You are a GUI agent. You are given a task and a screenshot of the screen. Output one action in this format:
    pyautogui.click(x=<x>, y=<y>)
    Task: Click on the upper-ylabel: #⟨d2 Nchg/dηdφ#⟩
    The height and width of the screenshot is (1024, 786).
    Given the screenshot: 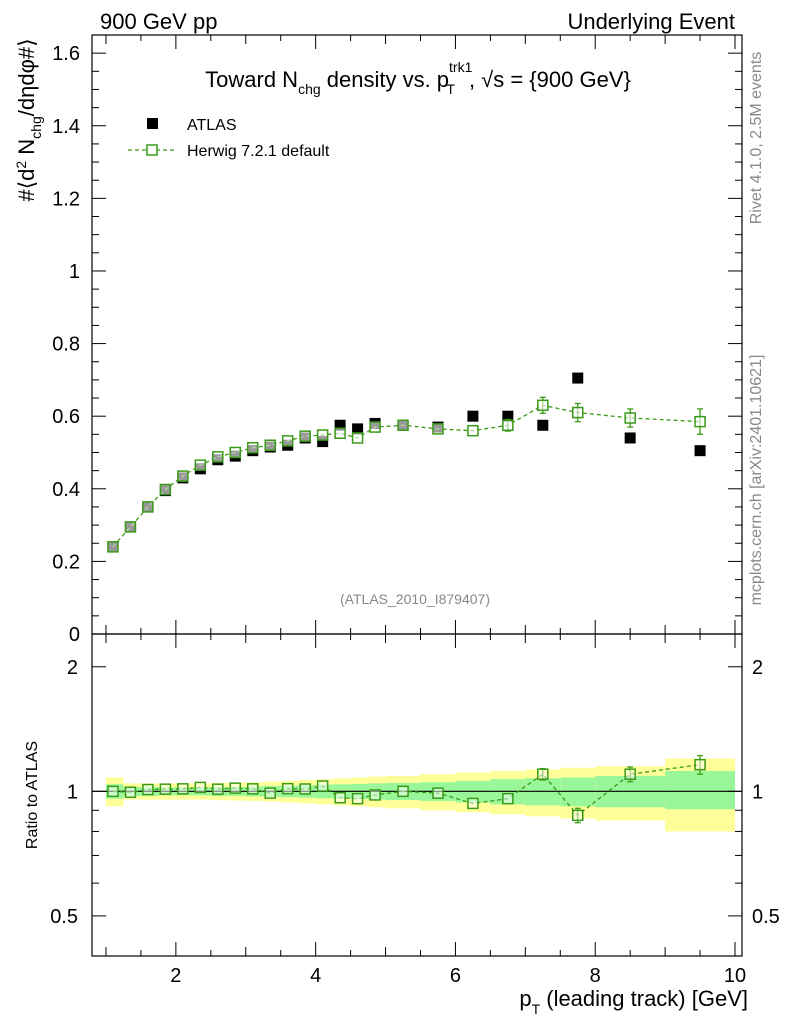 What is the action you would take?
    pyautogui.click(x=28, y=119)
    